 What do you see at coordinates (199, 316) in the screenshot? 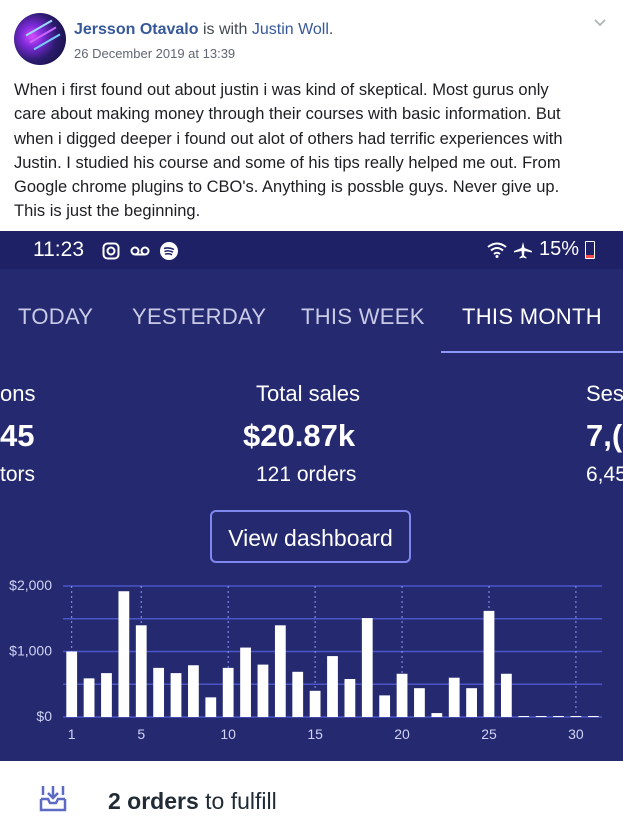
I see `tab-yesterday: YESTERDAY` at bounding box center [199, 316].